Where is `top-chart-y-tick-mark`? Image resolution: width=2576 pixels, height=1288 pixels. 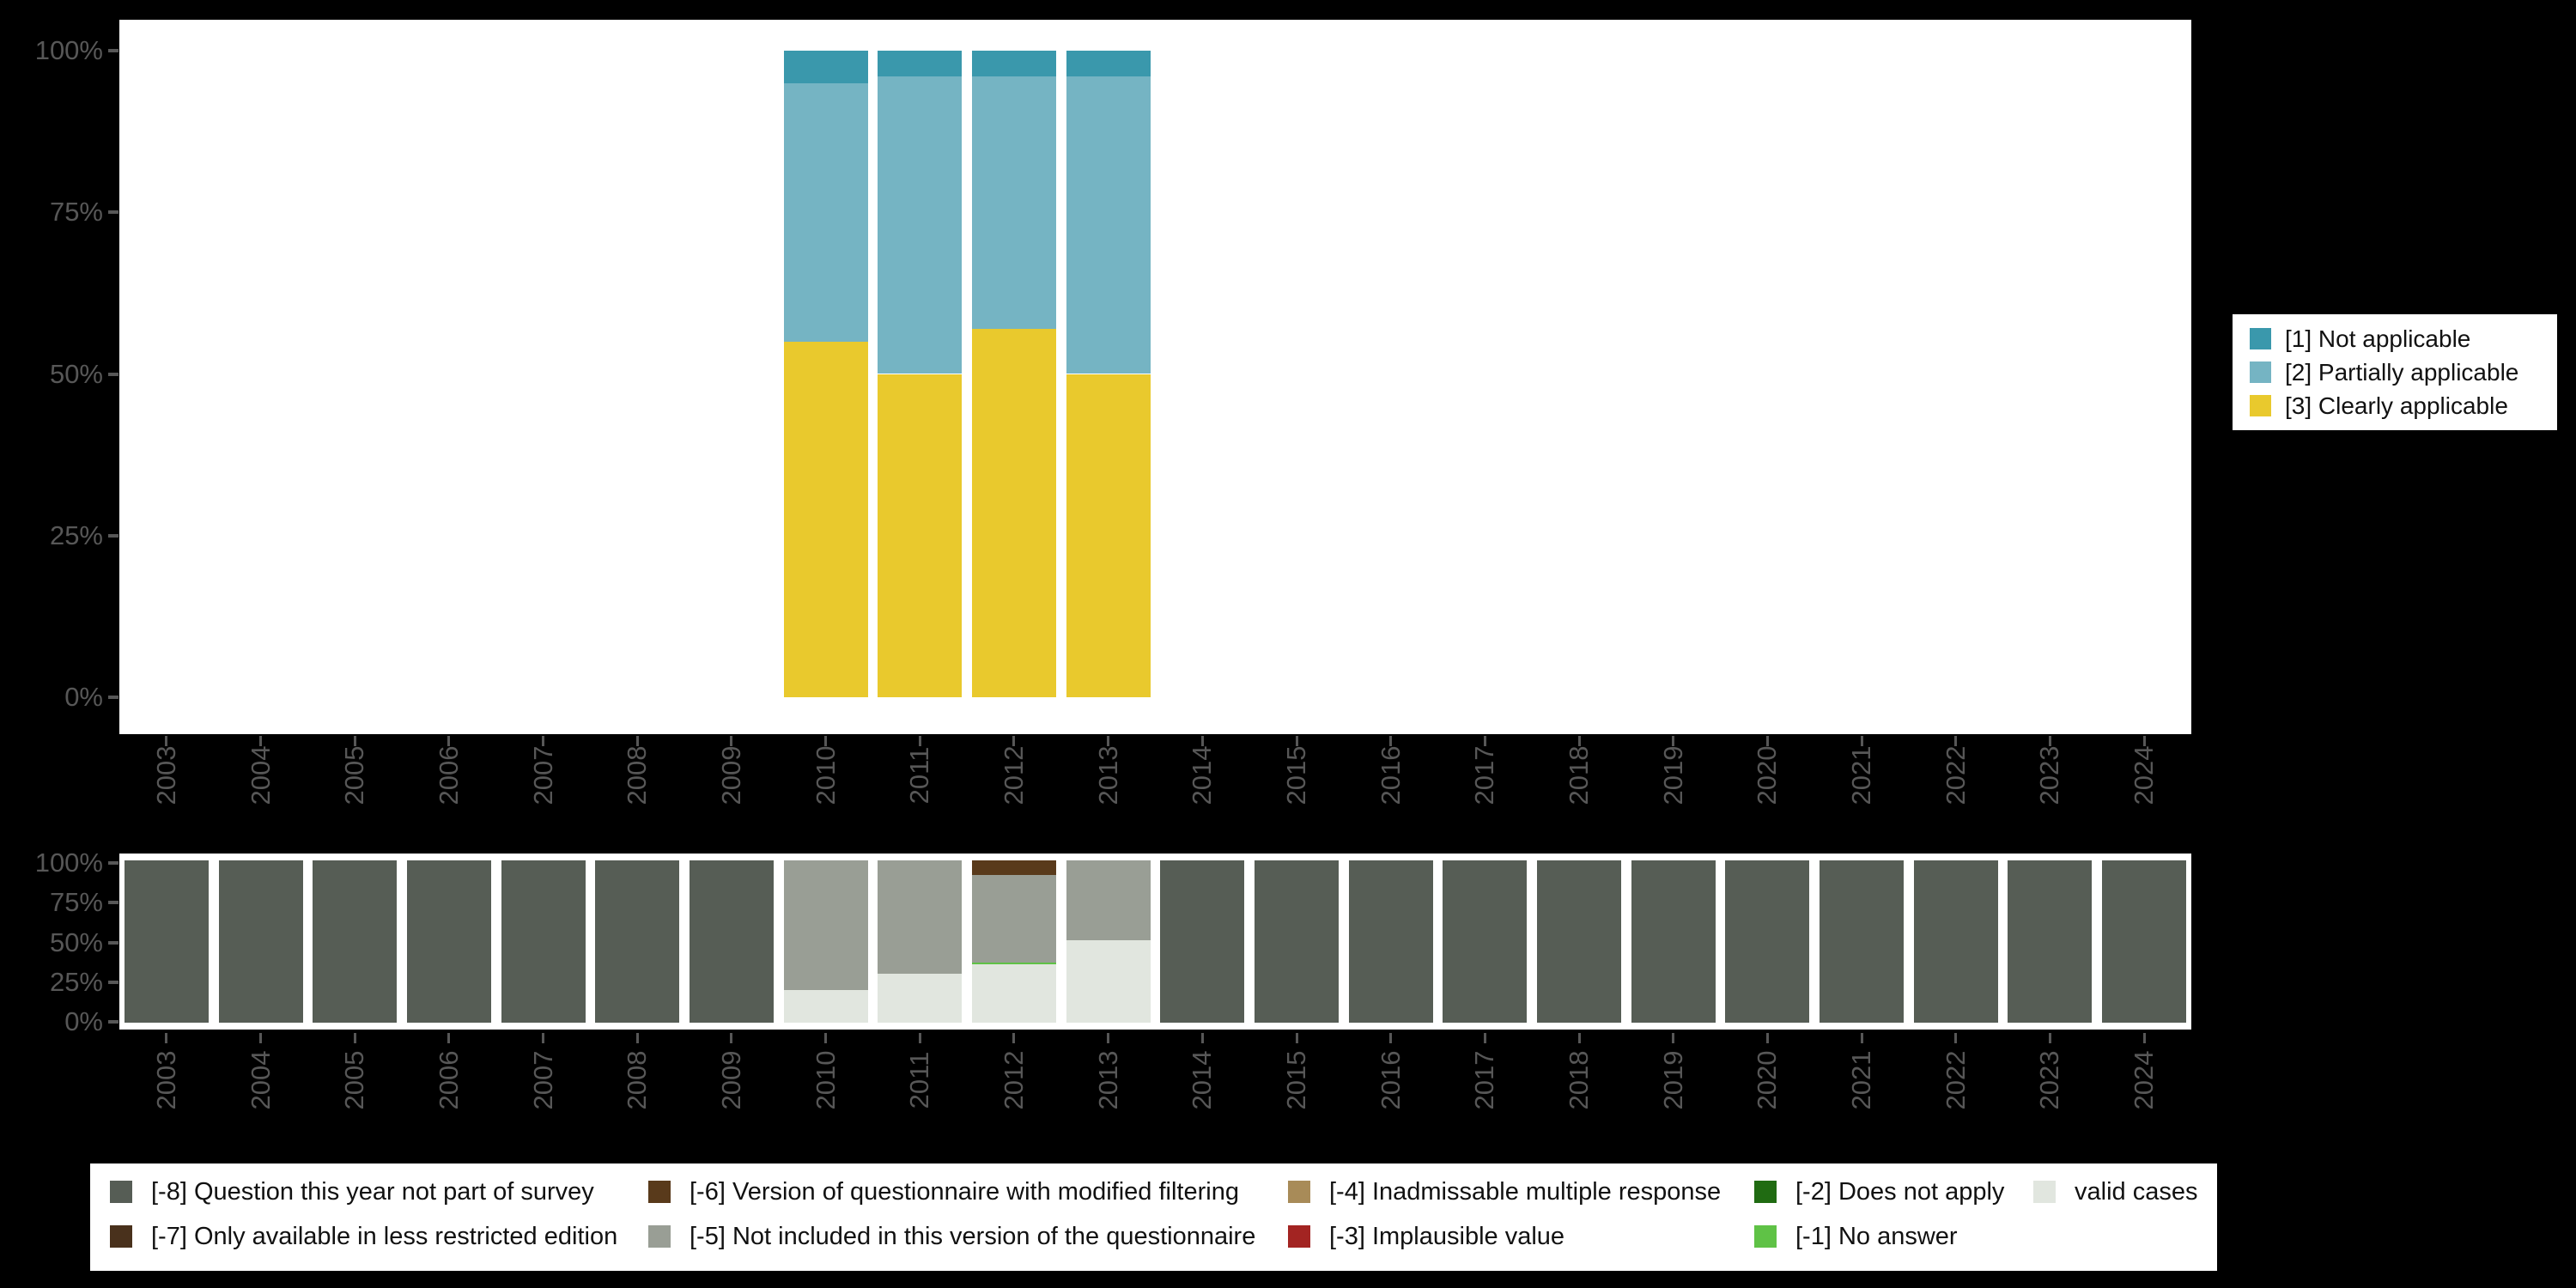
top-chart-y-tick-mark is located at coordinates (113, 535).